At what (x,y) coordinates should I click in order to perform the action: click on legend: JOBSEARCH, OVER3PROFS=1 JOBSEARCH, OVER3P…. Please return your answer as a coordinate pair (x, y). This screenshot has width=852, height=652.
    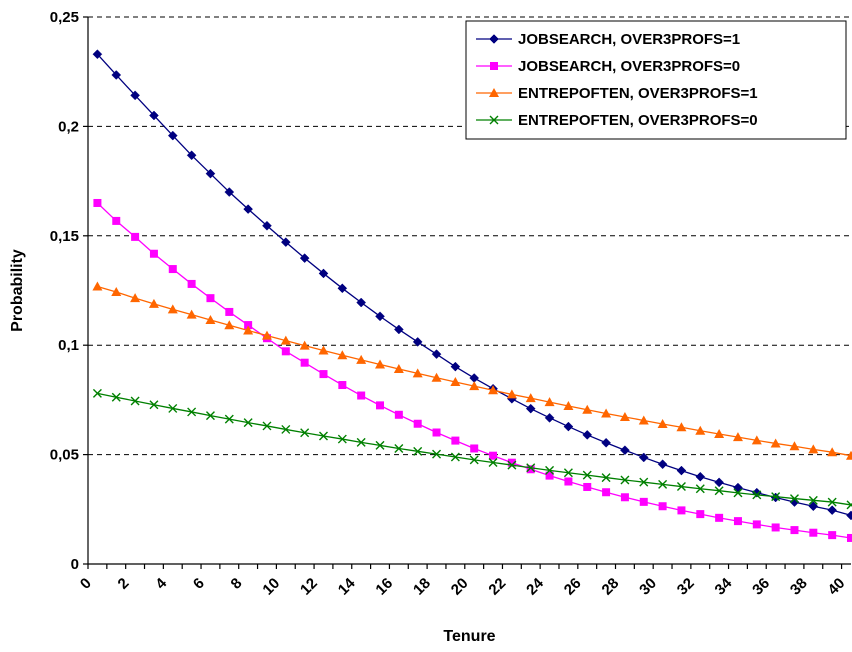
    Looking at the image, I should click on (656, 80).